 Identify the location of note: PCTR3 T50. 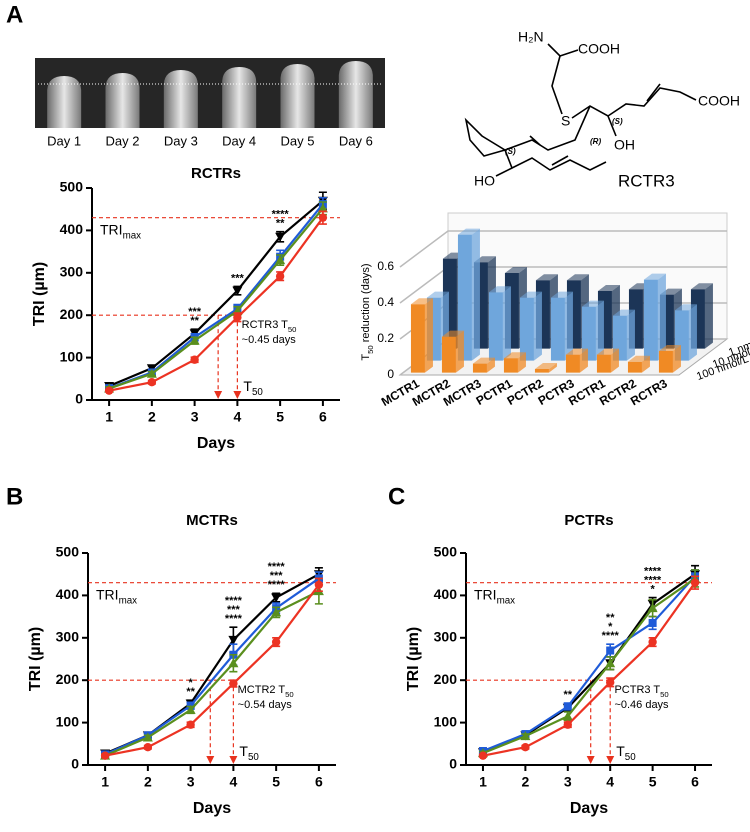
(641, 691).